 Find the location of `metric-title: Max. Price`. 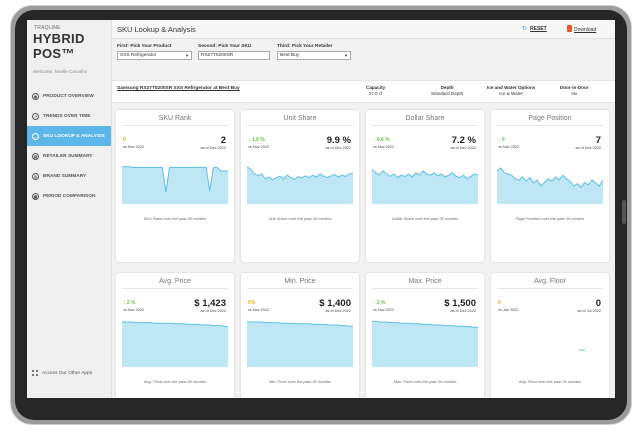

metric-title: Max. Price is located at coordinates (425, 281).